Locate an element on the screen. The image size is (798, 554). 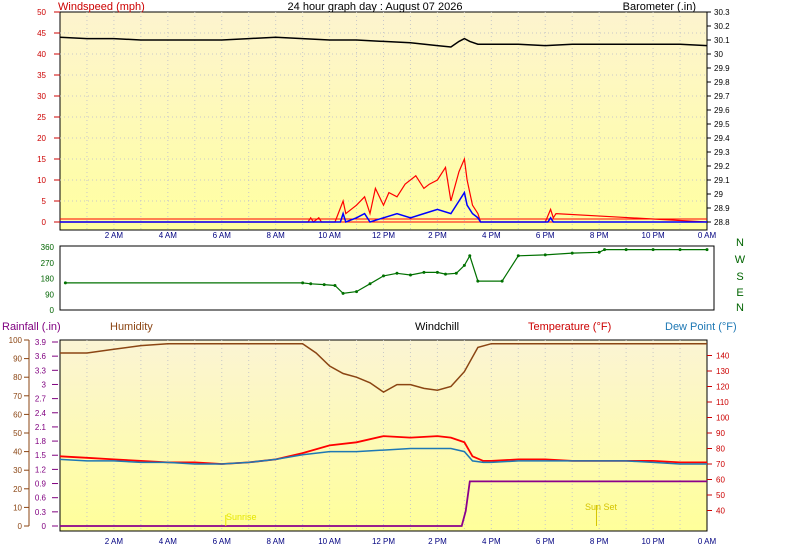
chart-title: 24 hour graph day : August 07 2026 is located at coordinates (375, 7).